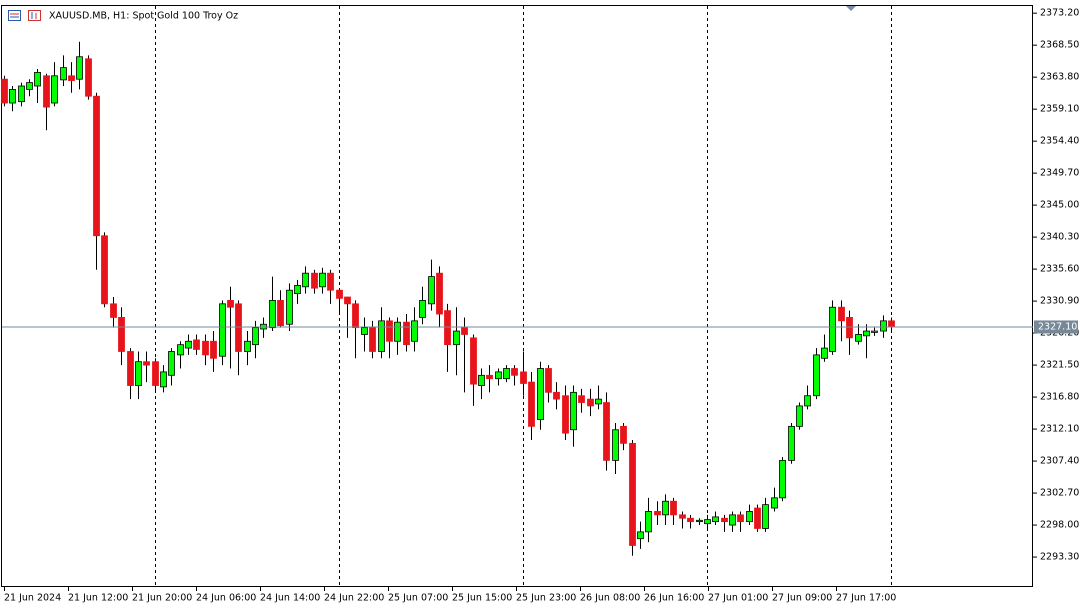 This screenshot has width=1087, height=610. What do you see at coordinates (1059, 141) in the screenshot?
I see `y-tick-label: 2354.40` at bounding box center [1059, 141].